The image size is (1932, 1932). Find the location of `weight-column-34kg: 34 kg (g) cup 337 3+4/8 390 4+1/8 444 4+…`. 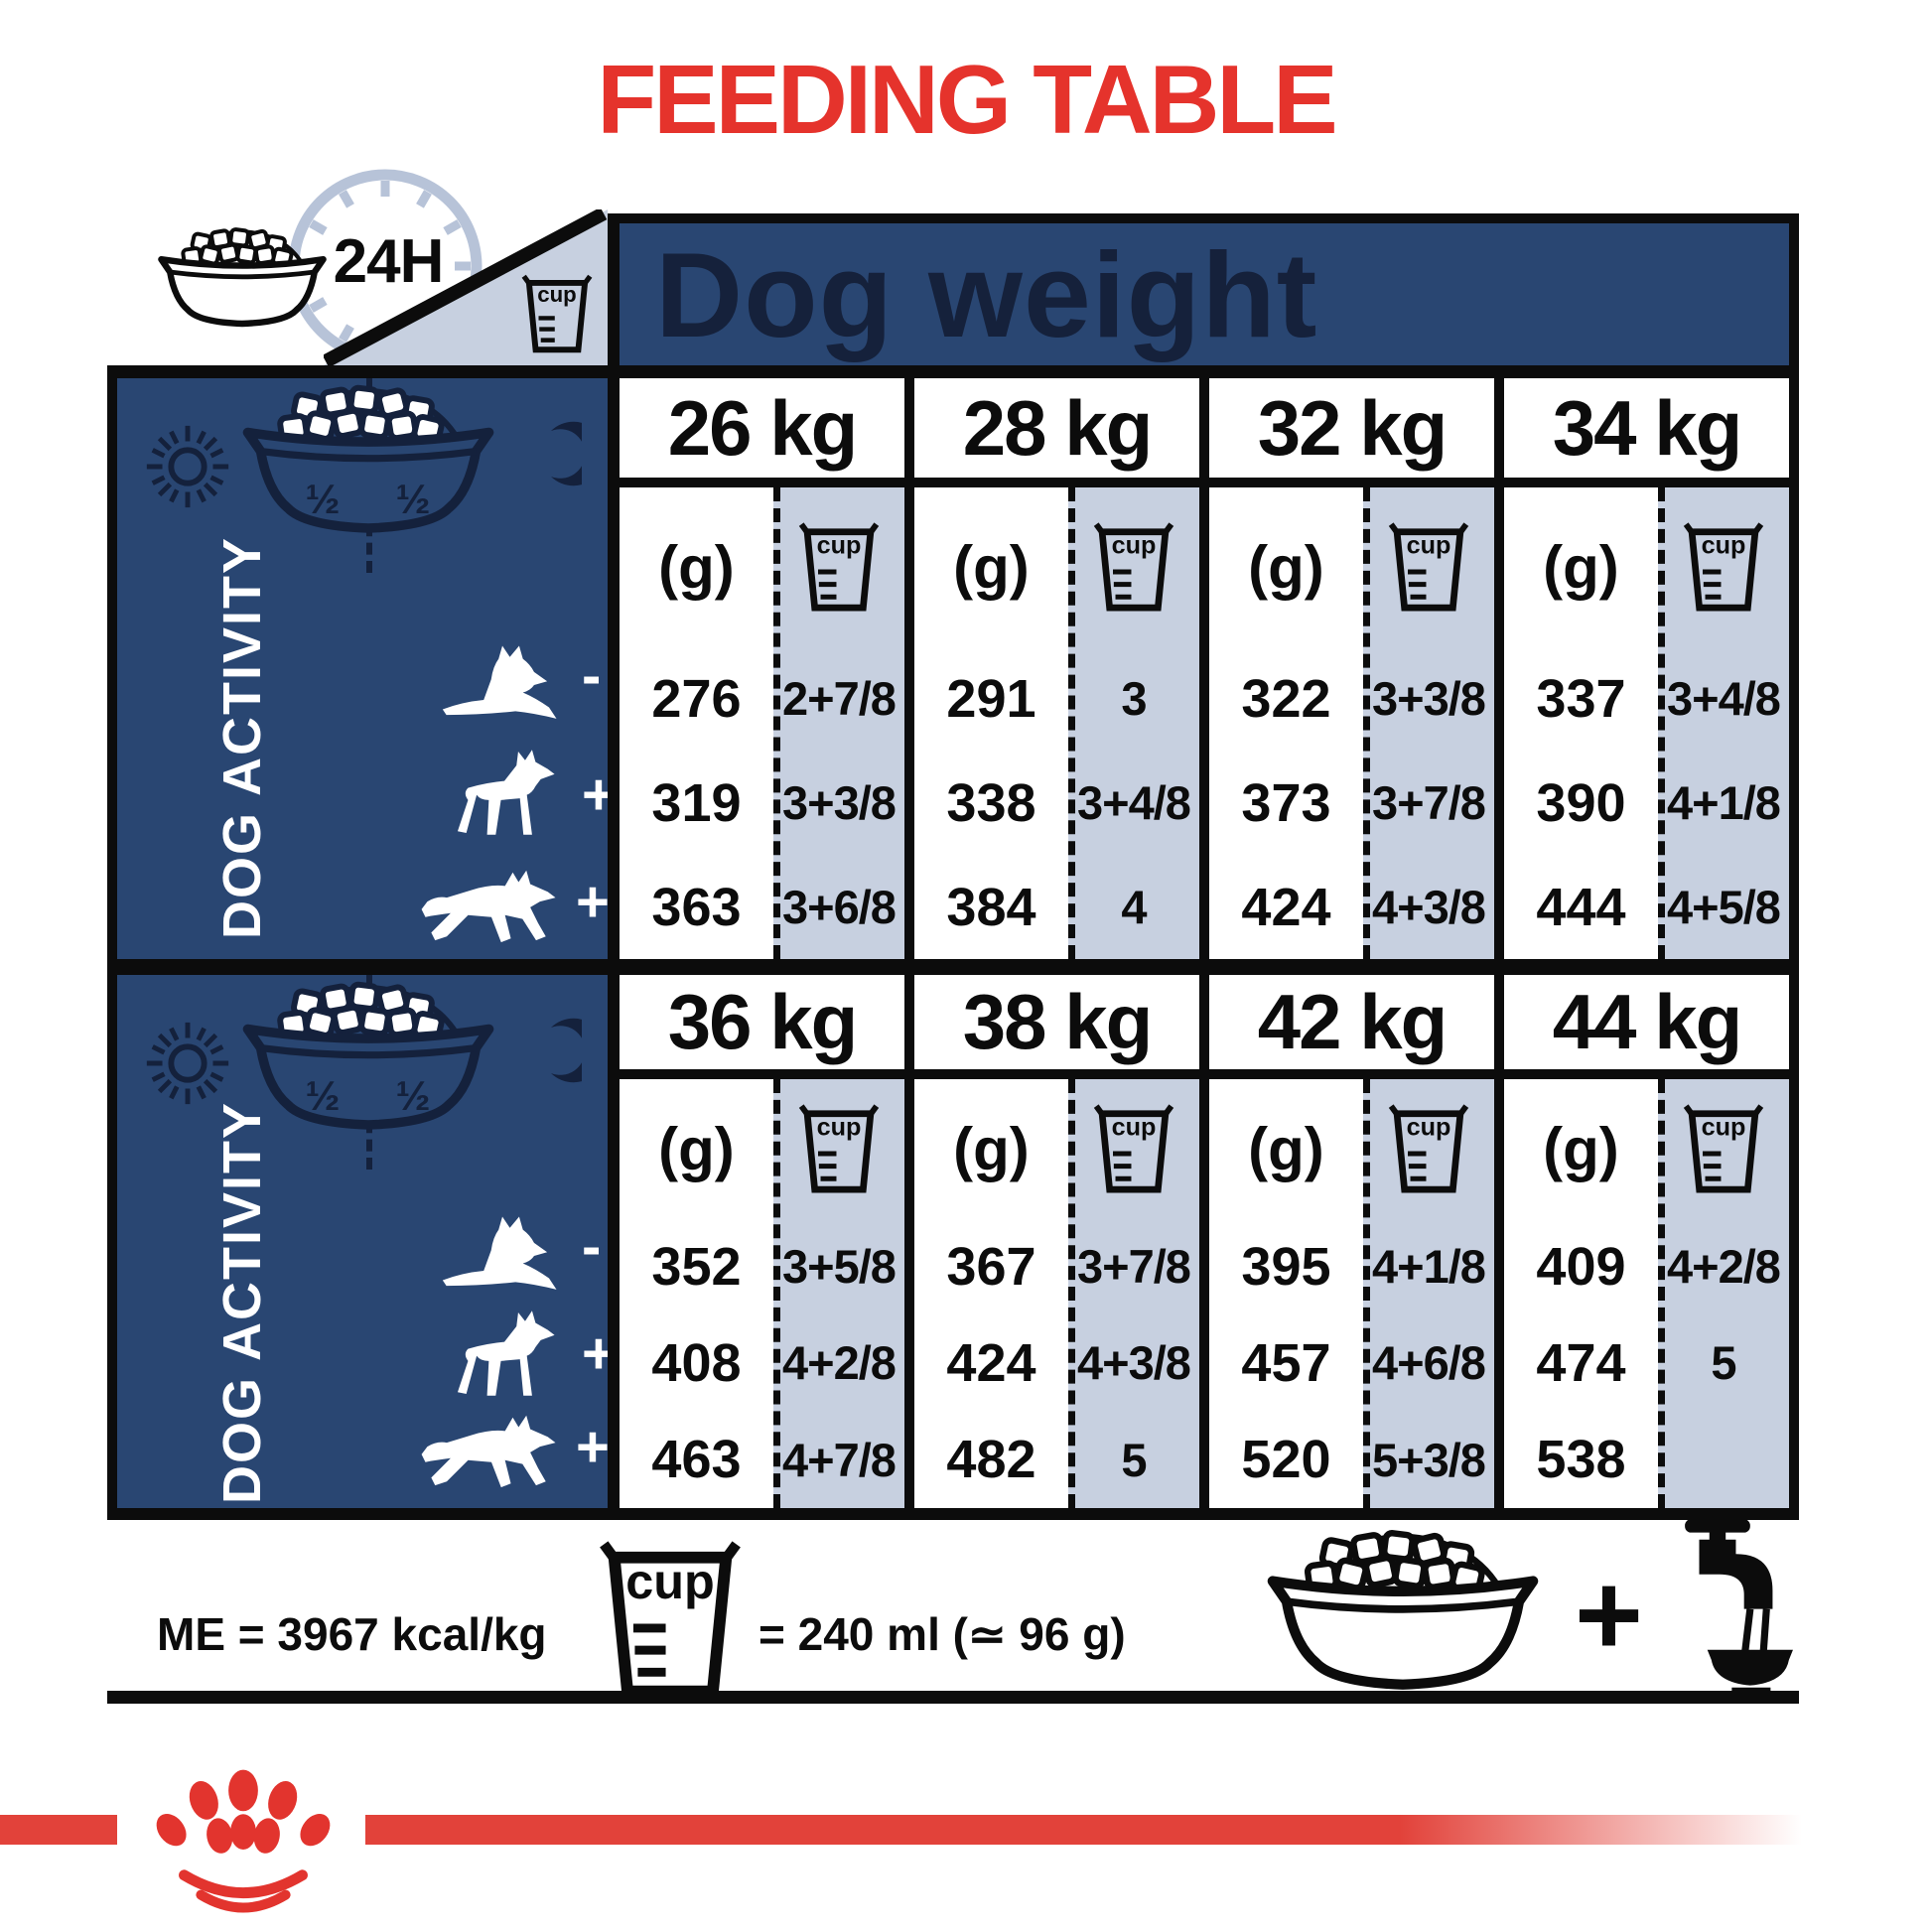

weight-column-34kg: 34 kg (g) cup 337 3+4/8 390 4+1/8 444 4+… is located at coordinates (1642, 668).